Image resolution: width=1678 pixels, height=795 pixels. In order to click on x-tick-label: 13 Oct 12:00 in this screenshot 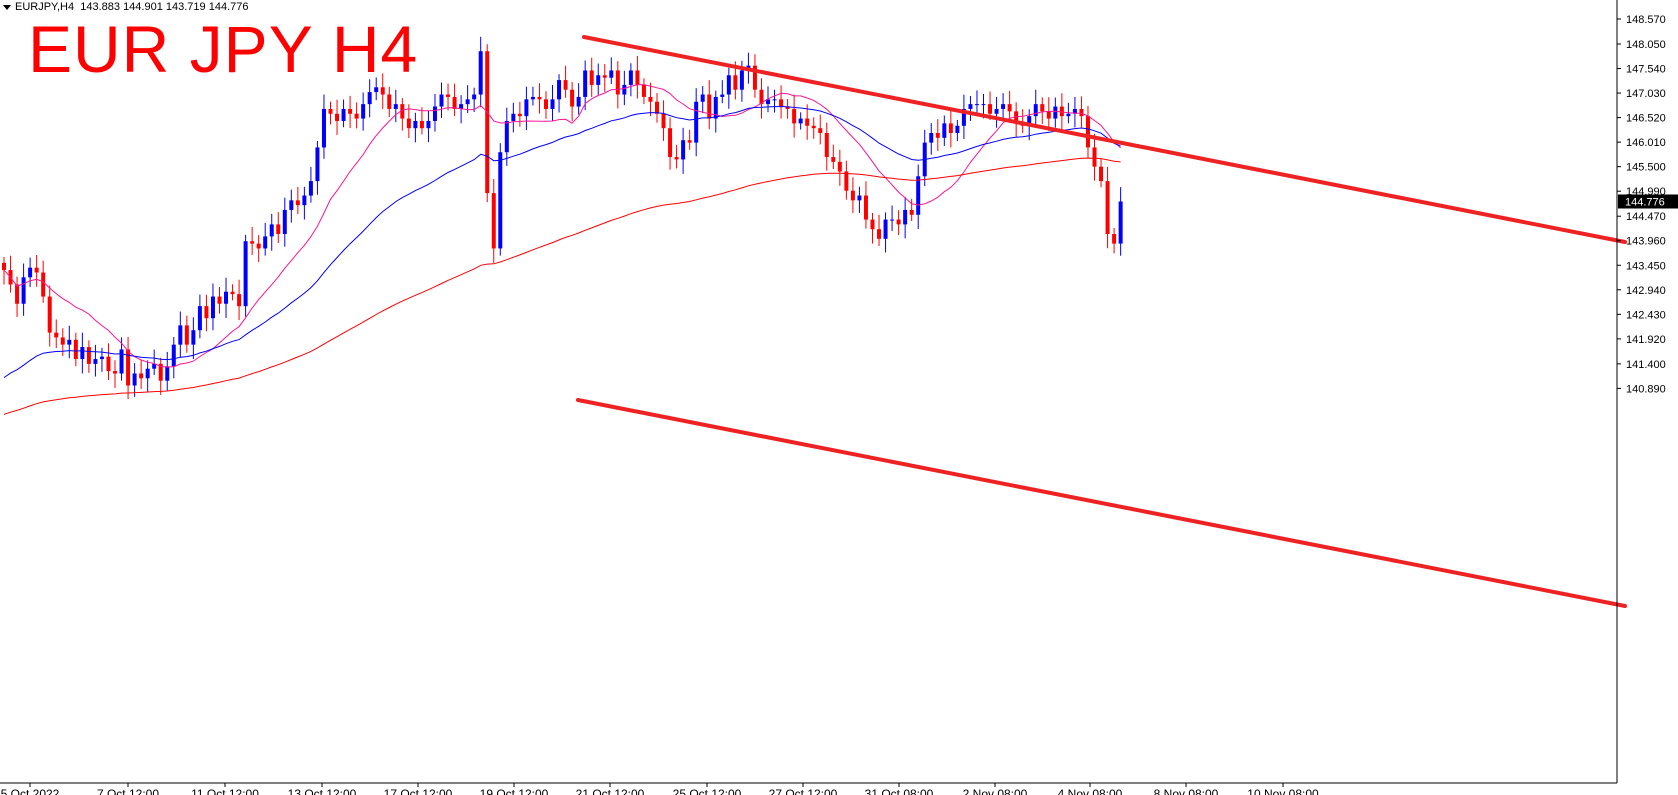, I will do `click(322, 791)`.